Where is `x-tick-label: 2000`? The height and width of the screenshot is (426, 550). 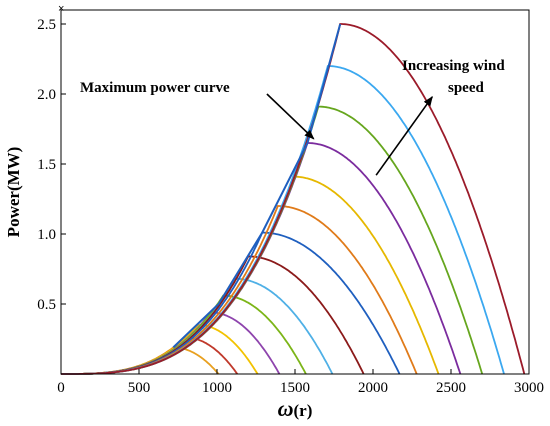
x-tick-label: 2000 is located at coordinates (373, 388).